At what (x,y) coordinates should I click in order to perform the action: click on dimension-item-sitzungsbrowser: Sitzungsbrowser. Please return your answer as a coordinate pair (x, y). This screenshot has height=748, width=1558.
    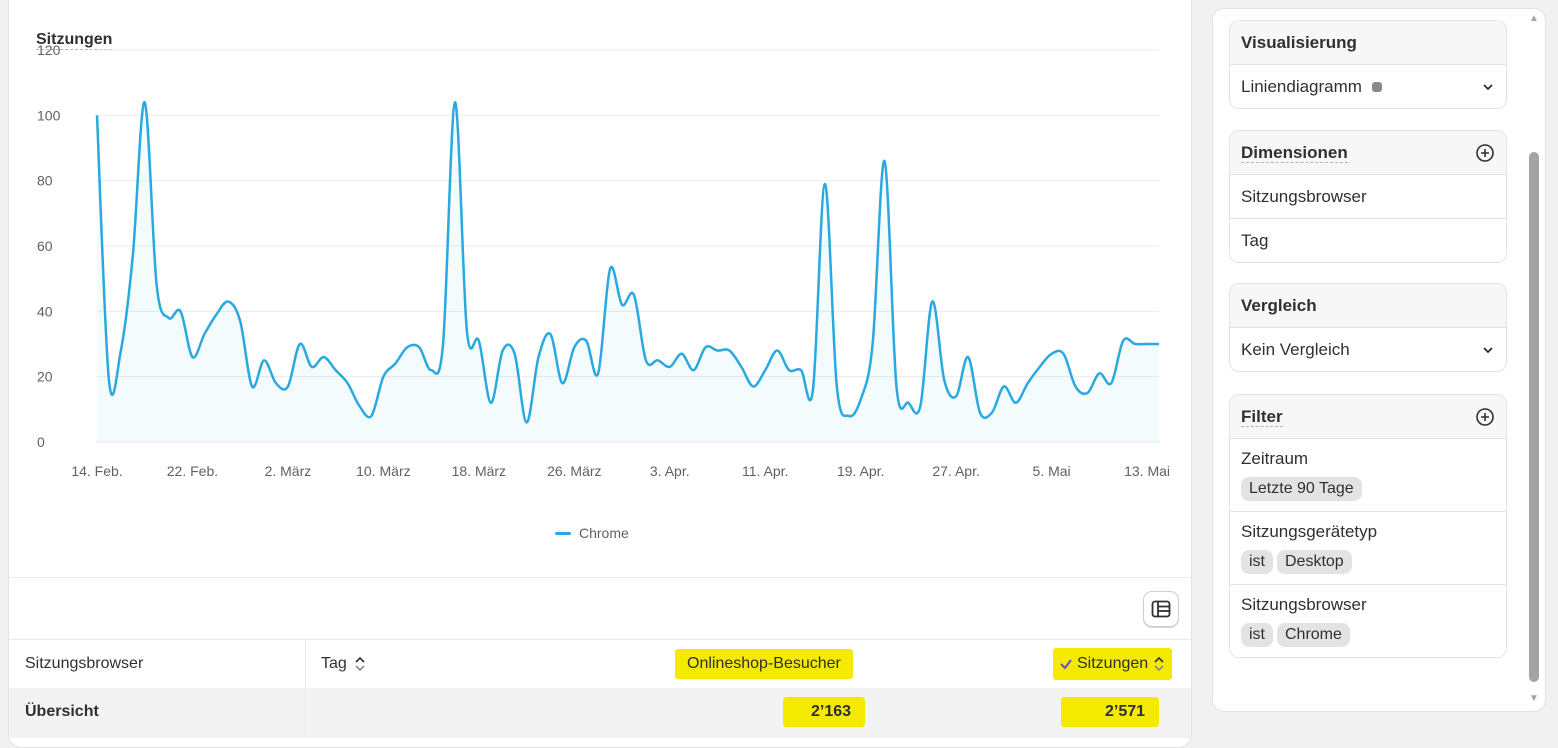
    Looking at the image, I should click on (1368, 197).